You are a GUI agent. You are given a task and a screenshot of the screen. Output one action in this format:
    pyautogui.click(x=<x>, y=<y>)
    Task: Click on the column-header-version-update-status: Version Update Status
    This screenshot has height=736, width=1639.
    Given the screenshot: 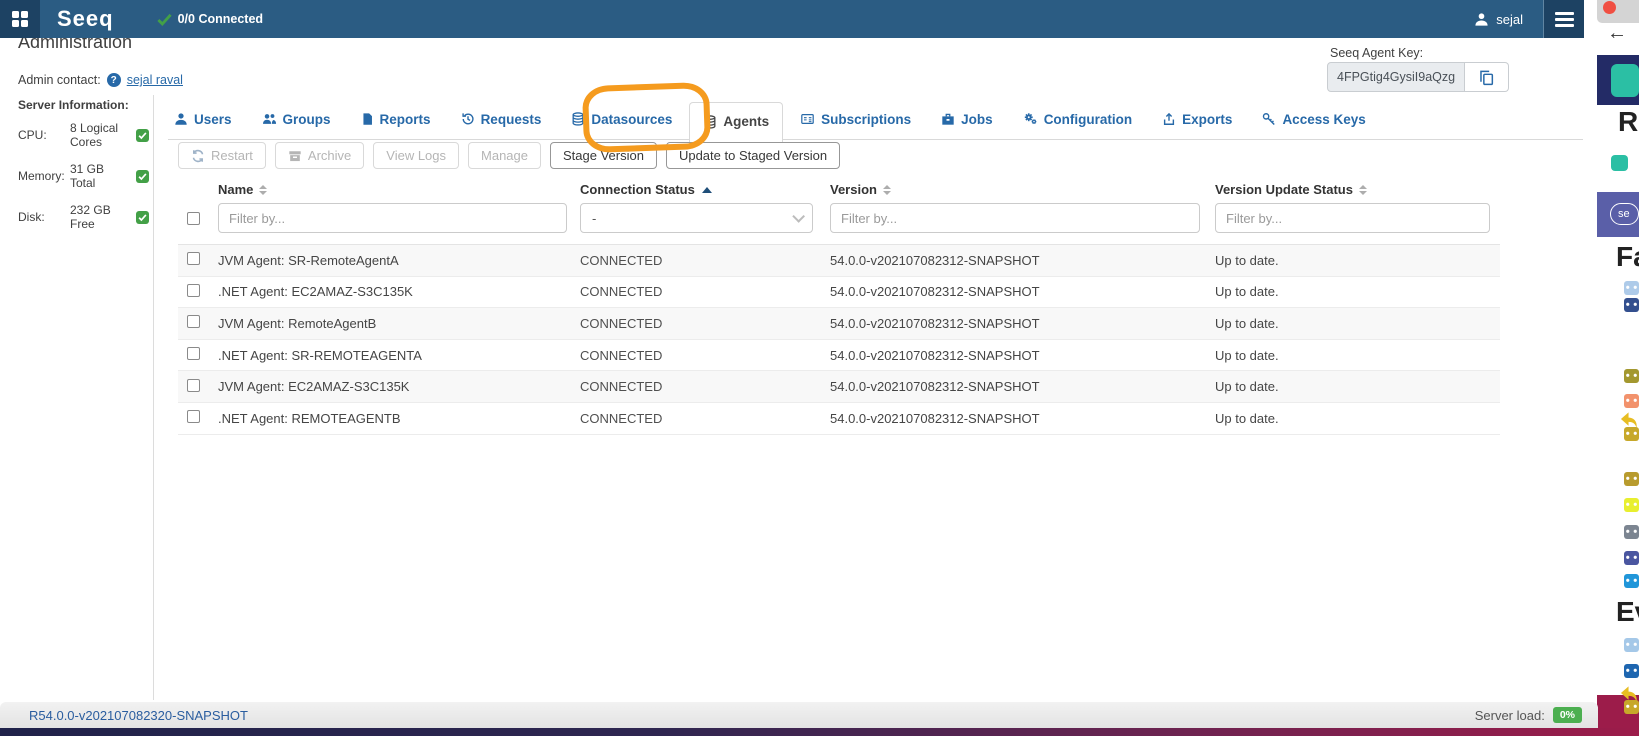 What is the action you would take?
    pyautogui.click(x=1357, y=189)
    